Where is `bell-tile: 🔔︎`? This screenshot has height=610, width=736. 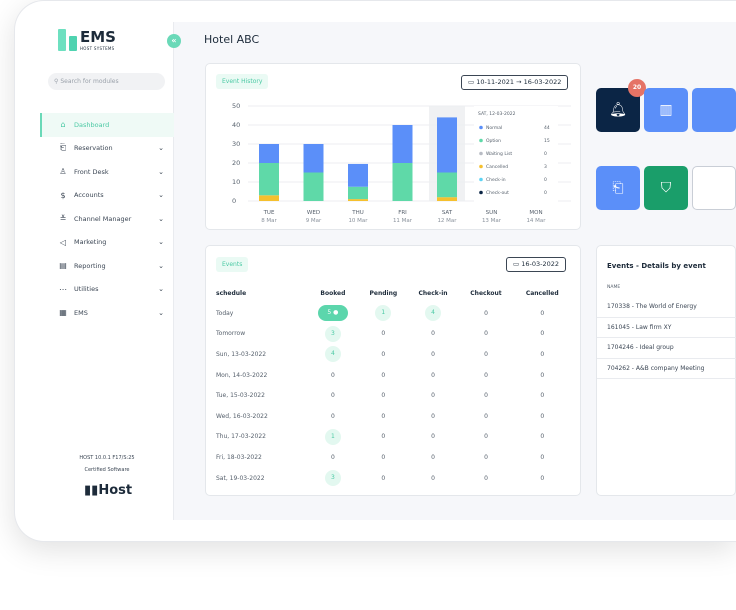 bell-tile: 🔔︎ is located at coordinates (618, 110).